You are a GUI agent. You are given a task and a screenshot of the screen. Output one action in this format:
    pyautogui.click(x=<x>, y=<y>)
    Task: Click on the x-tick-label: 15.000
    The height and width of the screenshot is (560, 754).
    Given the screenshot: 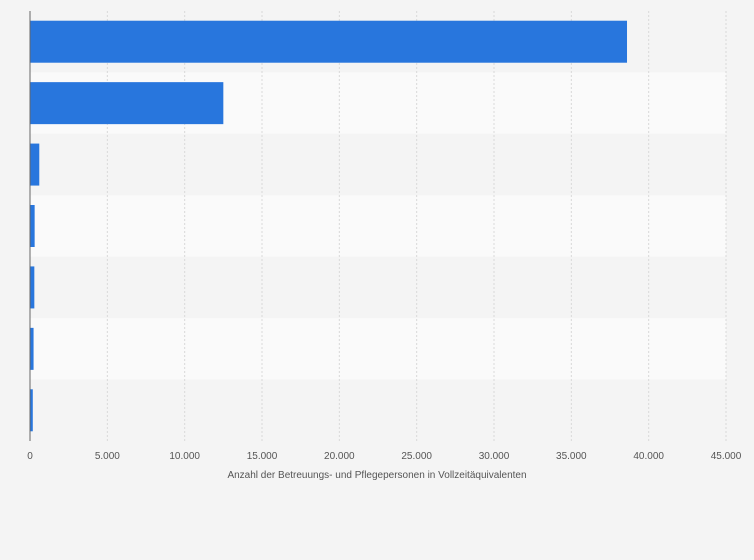 What is the action you would take?
    pyautogui.click(x=262, y=456)
    